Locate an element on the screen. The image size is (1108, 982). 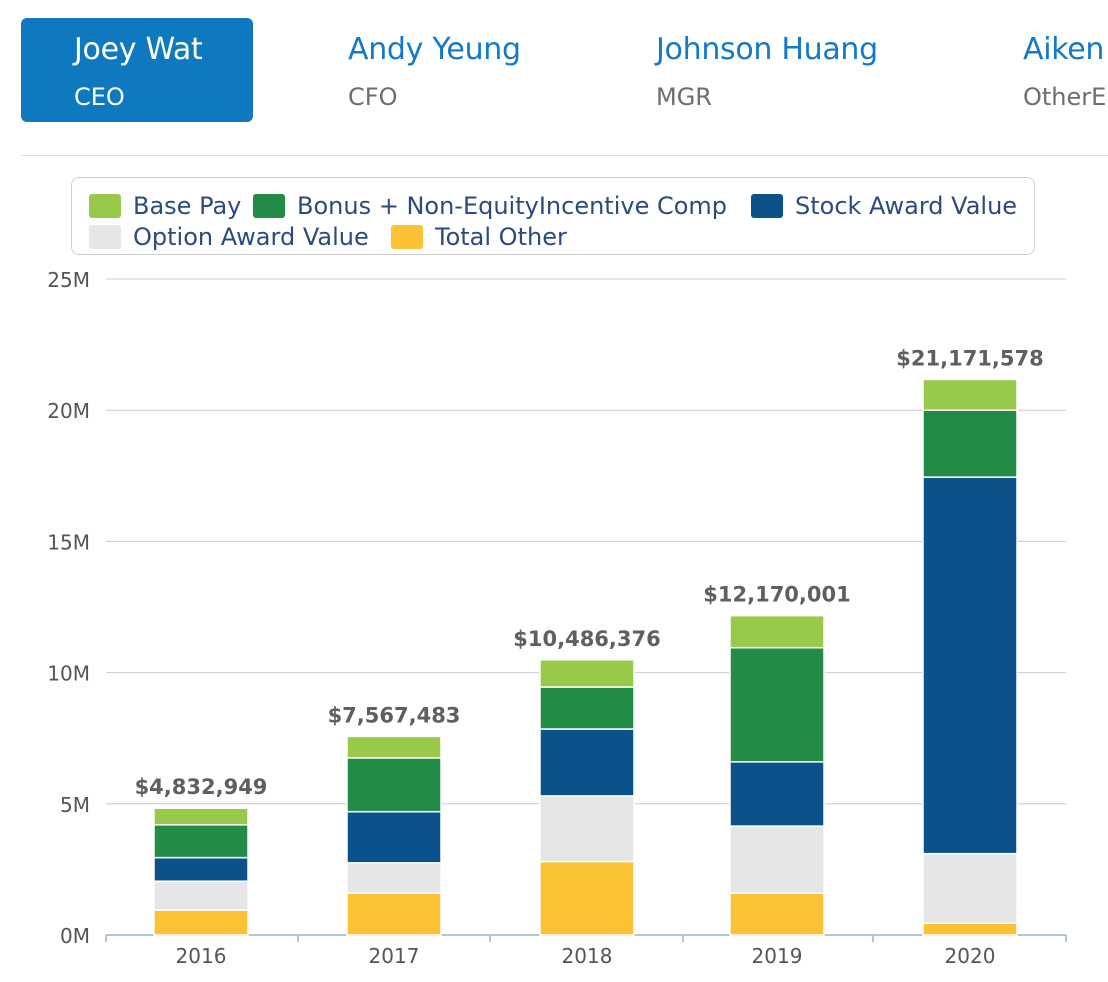
legend-item-option-award: Option Award Value is located at coordinates (229, 237).